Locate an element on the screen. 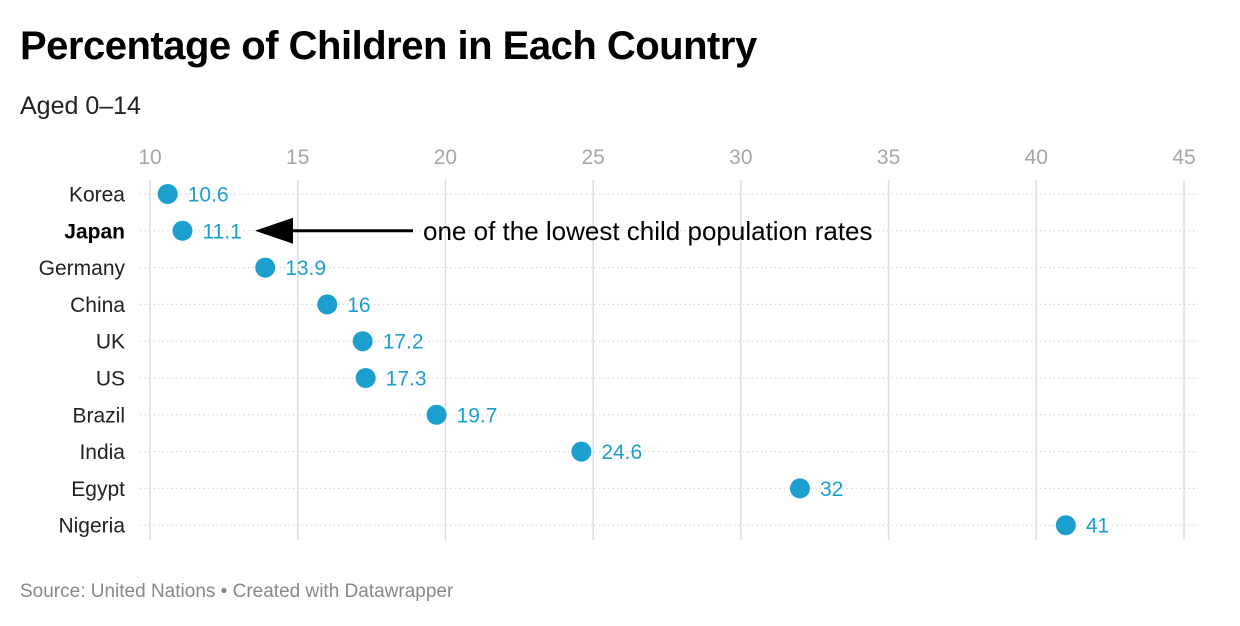  value-label: 19.7 is located at coordinates (477, 415).